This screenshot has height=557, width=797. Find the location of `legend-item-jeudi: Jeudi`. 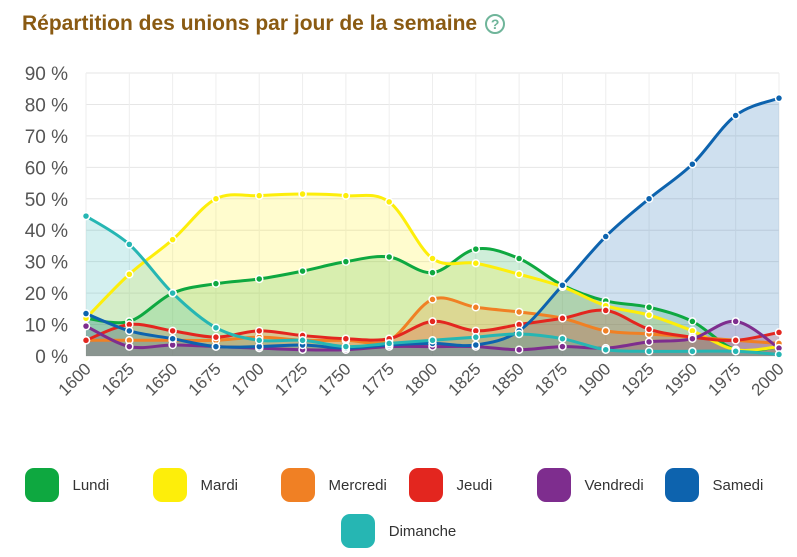

legend-item-jeudi: Jeudi is located at coordinates (462, 485).